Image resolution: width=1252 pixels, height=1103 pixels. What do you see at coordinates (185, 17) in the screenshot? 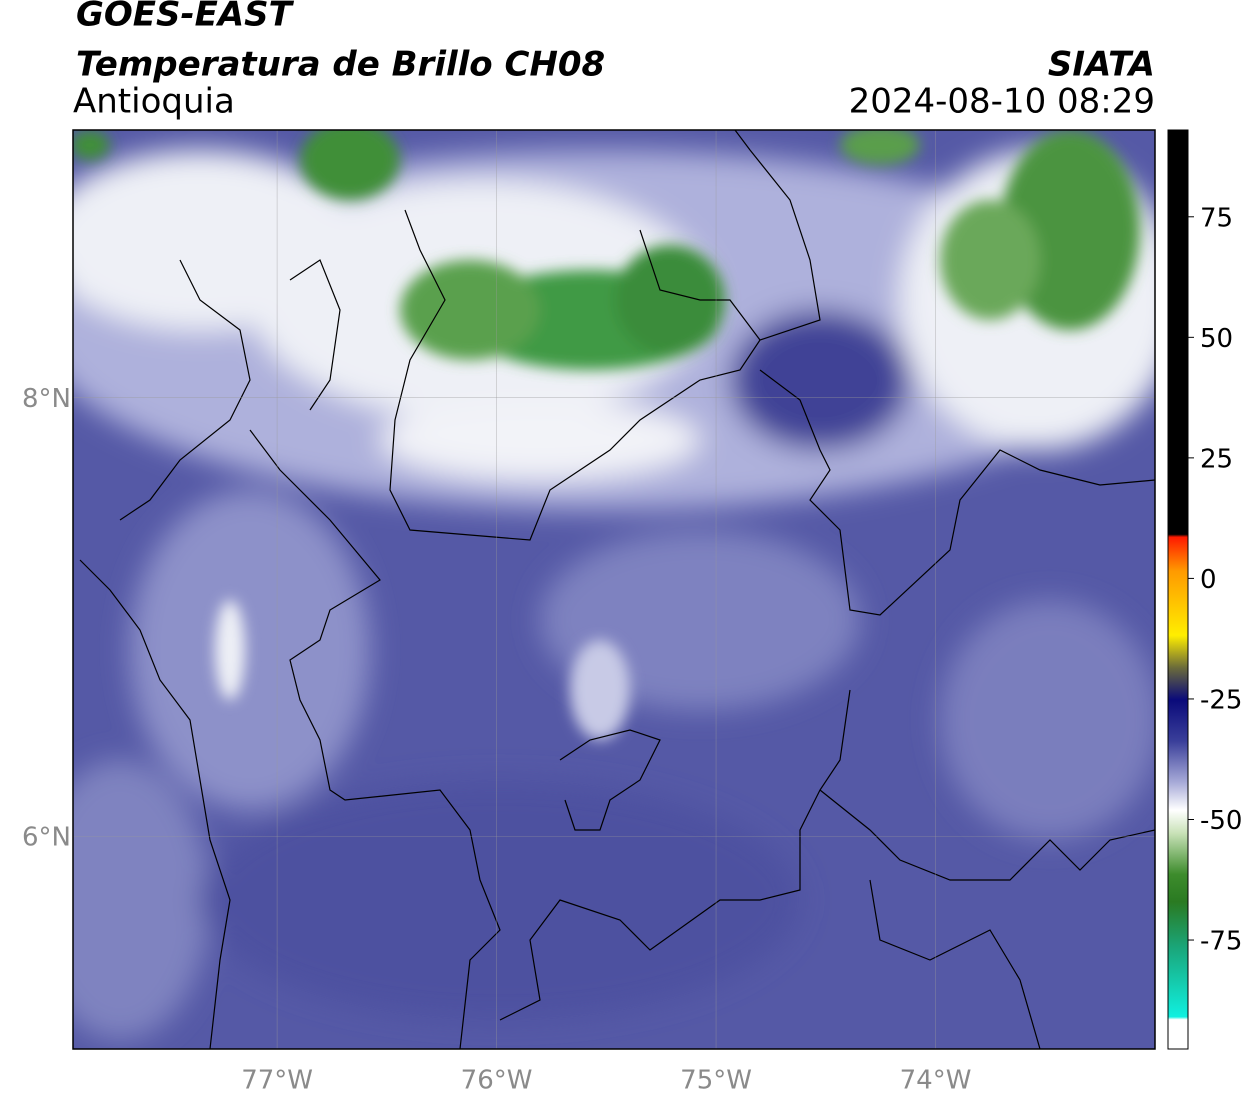
I see `satellite-label: GOES-EAST` at bounding box center [185, 17].